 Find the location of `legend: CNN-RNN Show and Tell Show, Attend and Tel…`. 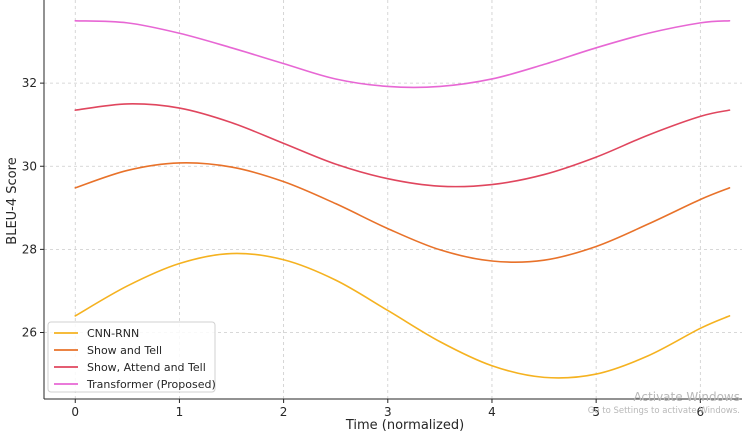

legend: CNN-RNN Show and Tell Show, Attend and Tel… is located at coordinates (131, 357).